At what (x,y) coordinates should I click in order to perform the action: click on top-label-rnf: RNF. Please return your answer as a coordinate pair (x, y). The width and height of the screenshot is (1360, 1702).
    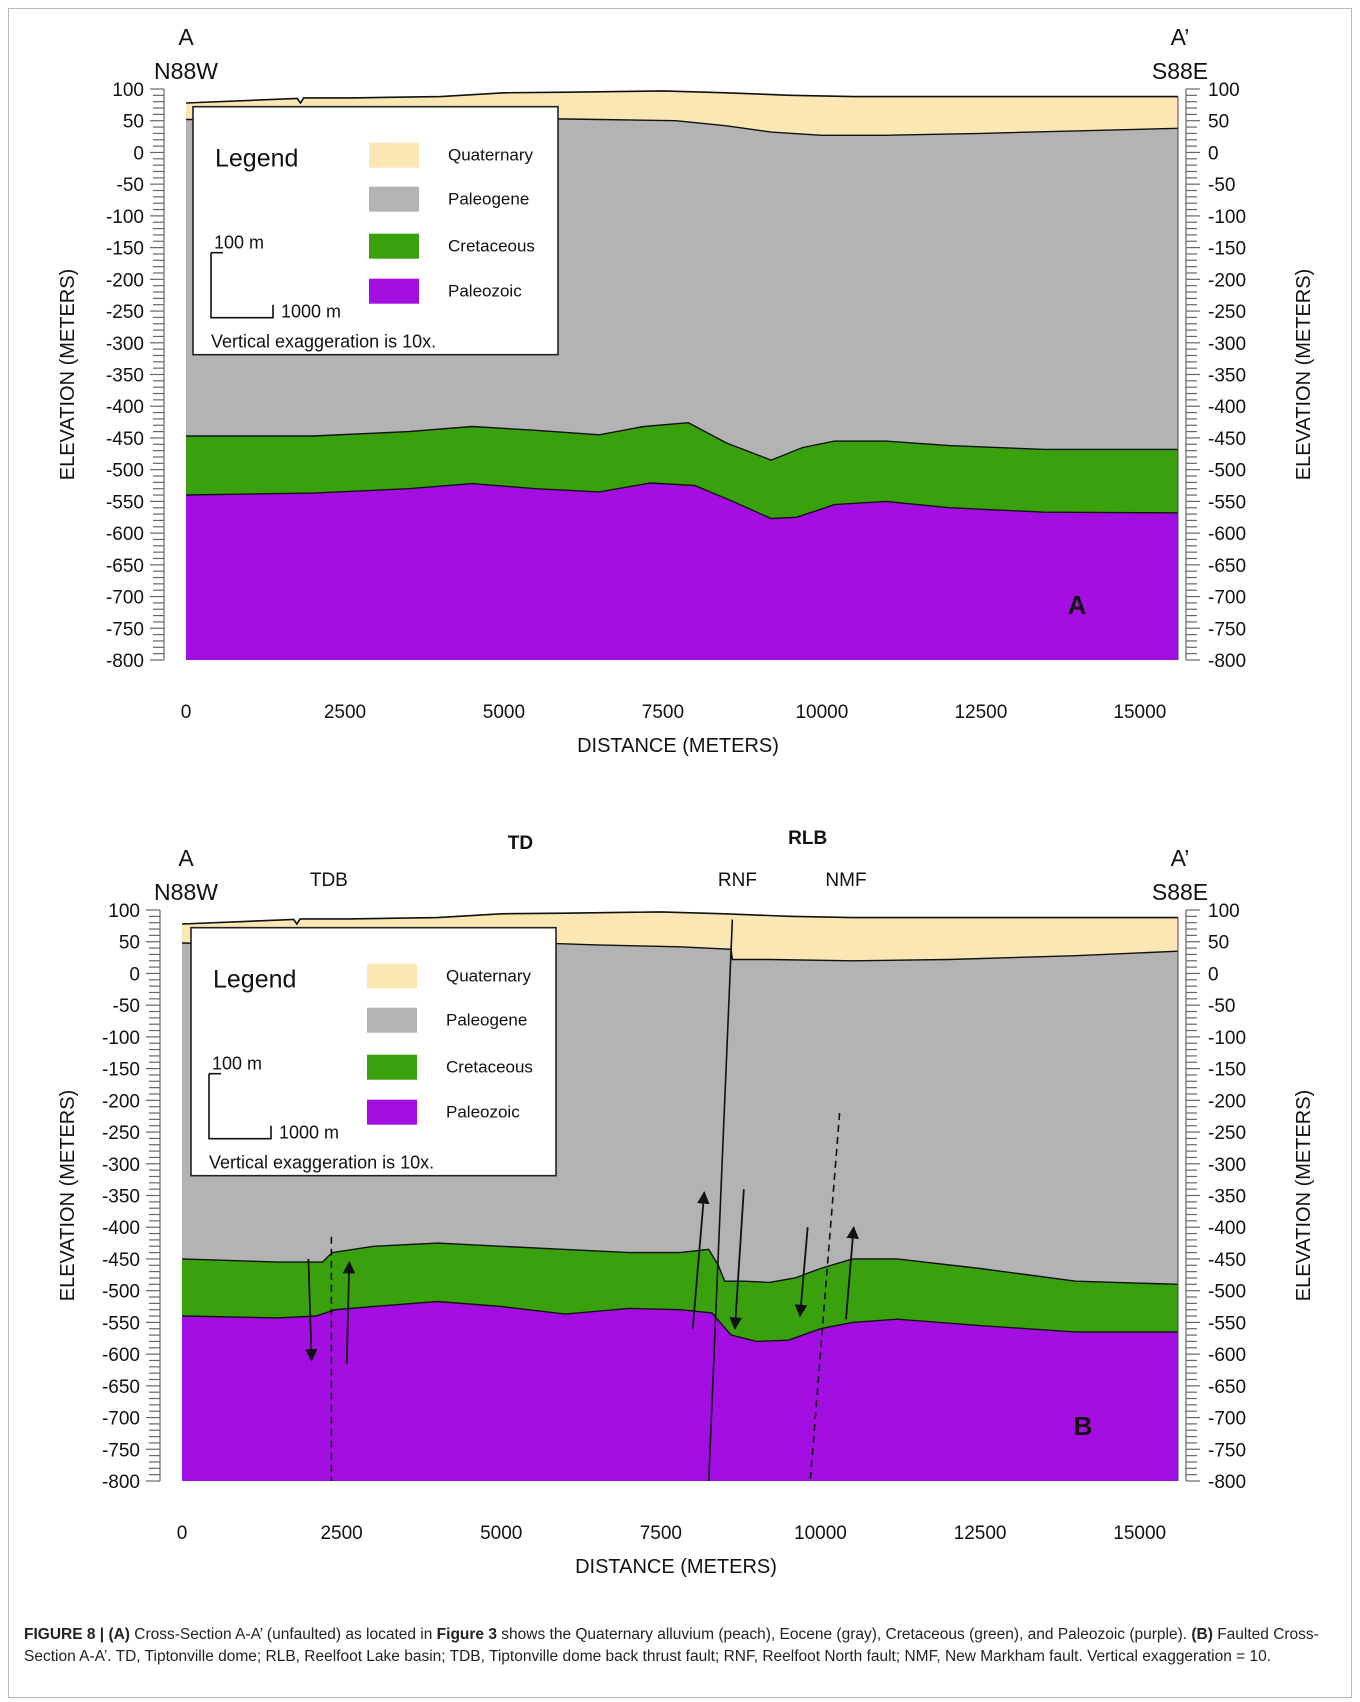
    Looking at the image, I should click on (737, 880).